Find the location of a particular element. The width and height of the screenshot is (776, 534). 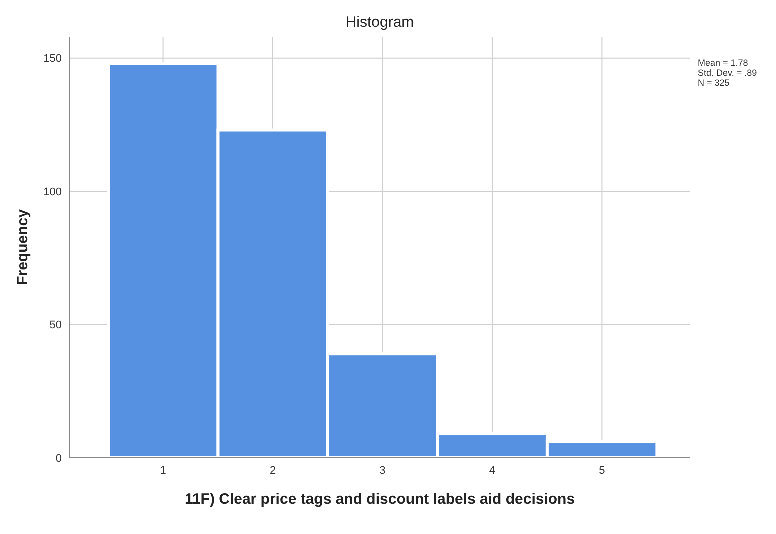

text: Std. Dev. = .89 is located at coordinates (728, 73).